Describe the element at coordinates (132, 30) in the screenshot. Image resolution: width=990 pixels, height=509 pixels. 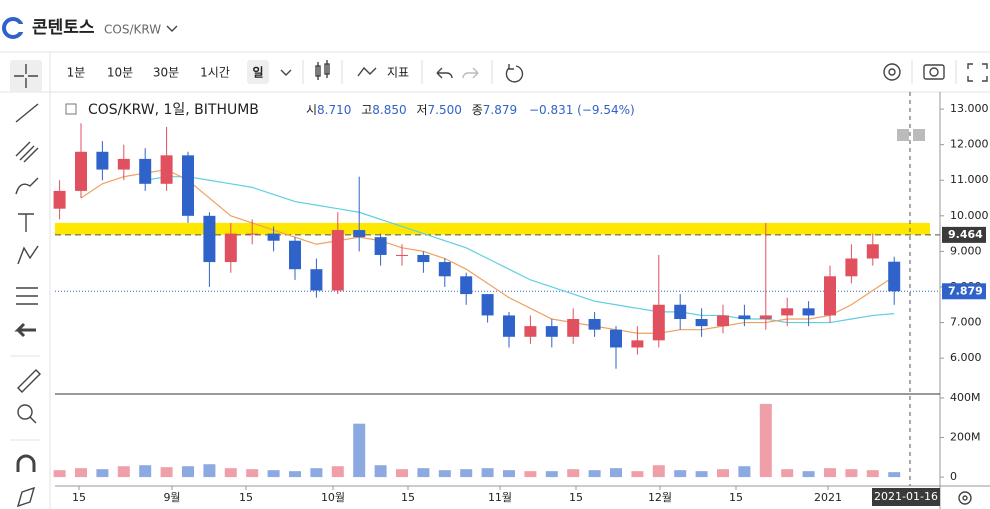
I see `pair: COS/KRW` at that location.